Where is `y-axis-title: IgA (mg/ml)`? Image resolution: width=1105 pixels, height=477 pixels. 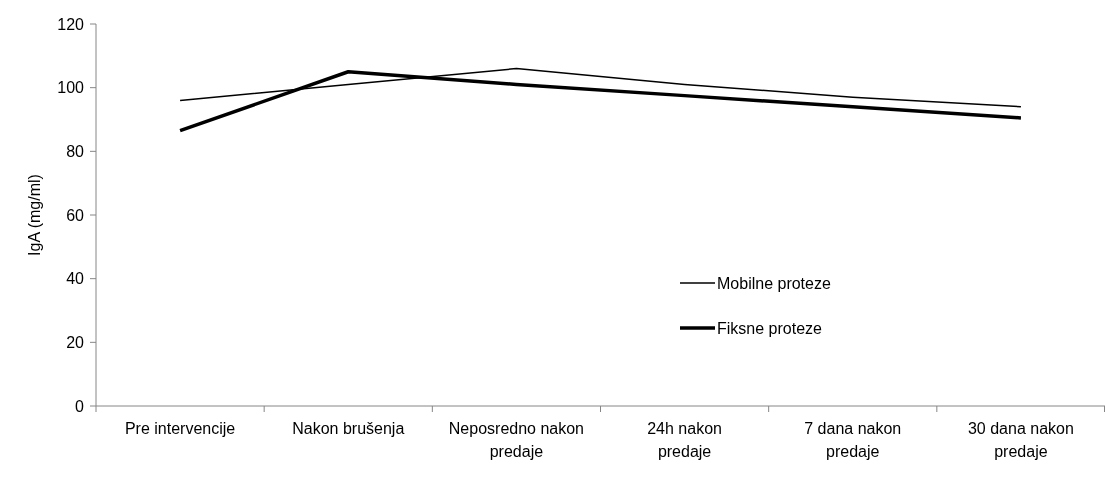
y-axis-title: IgA (mg/ml) is located at coordinates (34, 215).